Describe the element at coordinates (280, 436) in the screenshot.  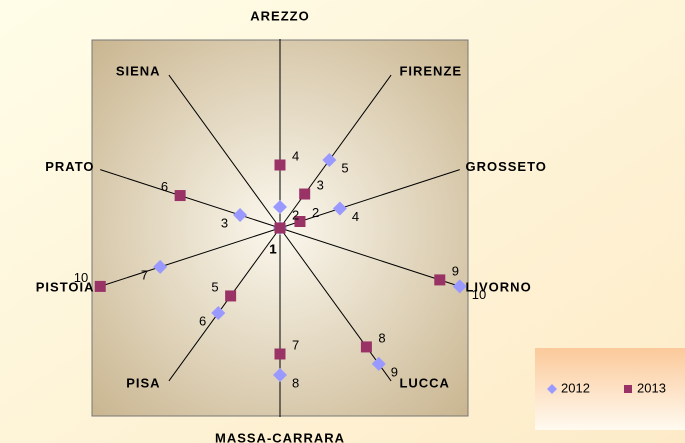
I see `category-label: MASSA-CARRARA` at that location.